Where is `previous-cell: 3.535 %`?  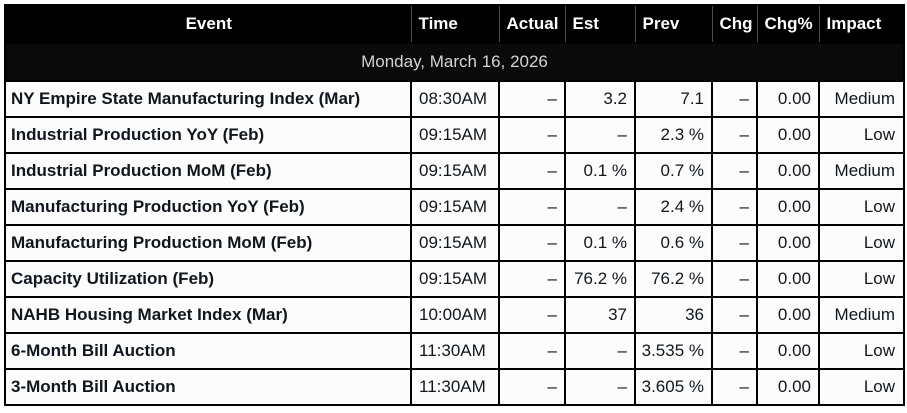 previous-cell: 3.535 % is located at coordinates (673, 351).